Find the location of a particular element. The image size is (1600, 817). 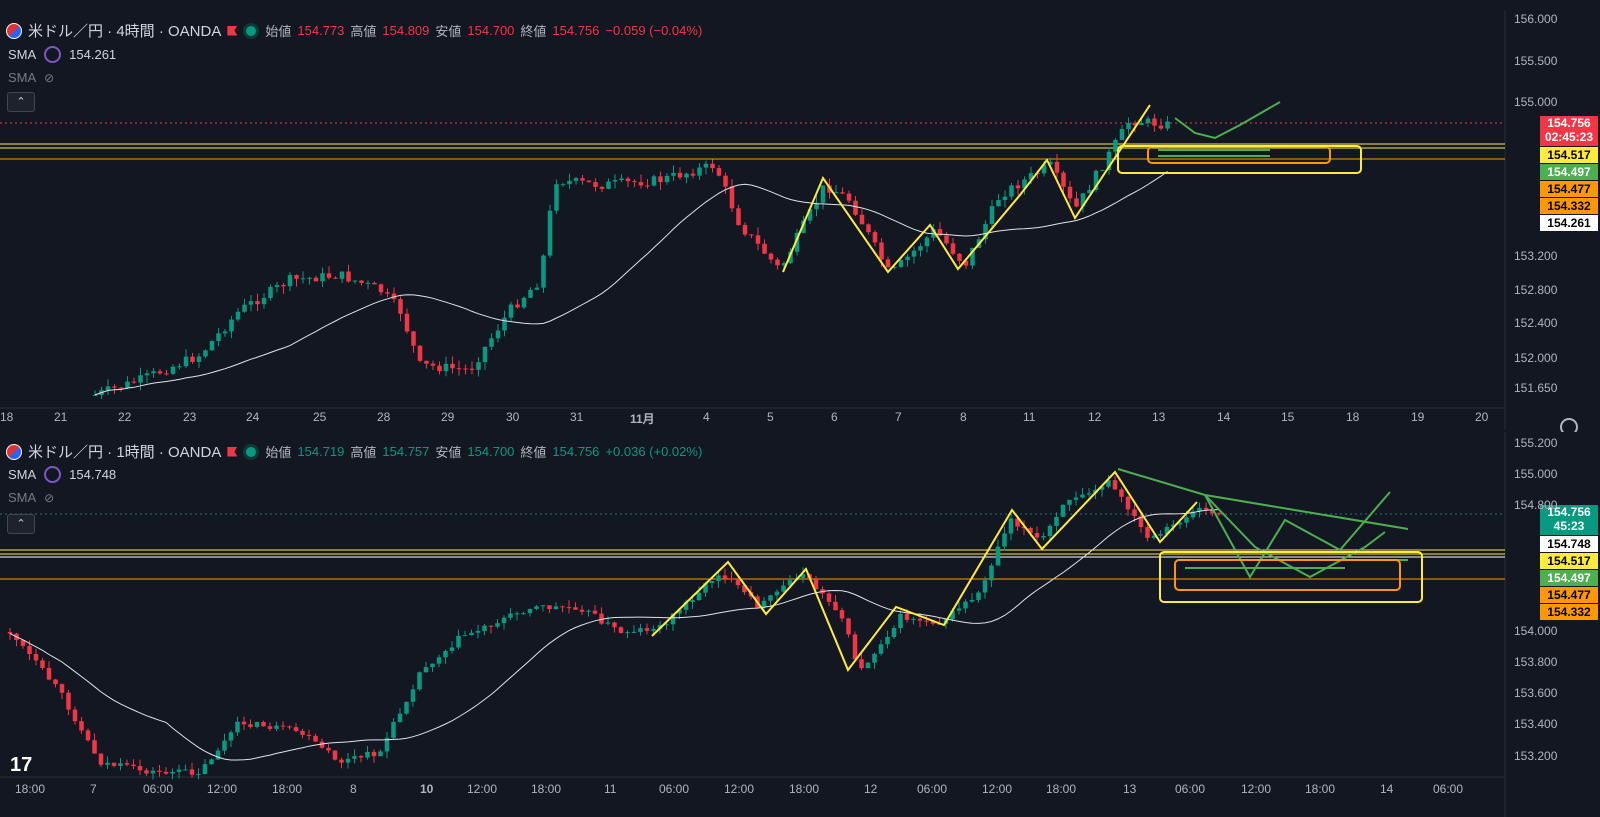

x-tick: 18 is located at coordinates (7, 417).